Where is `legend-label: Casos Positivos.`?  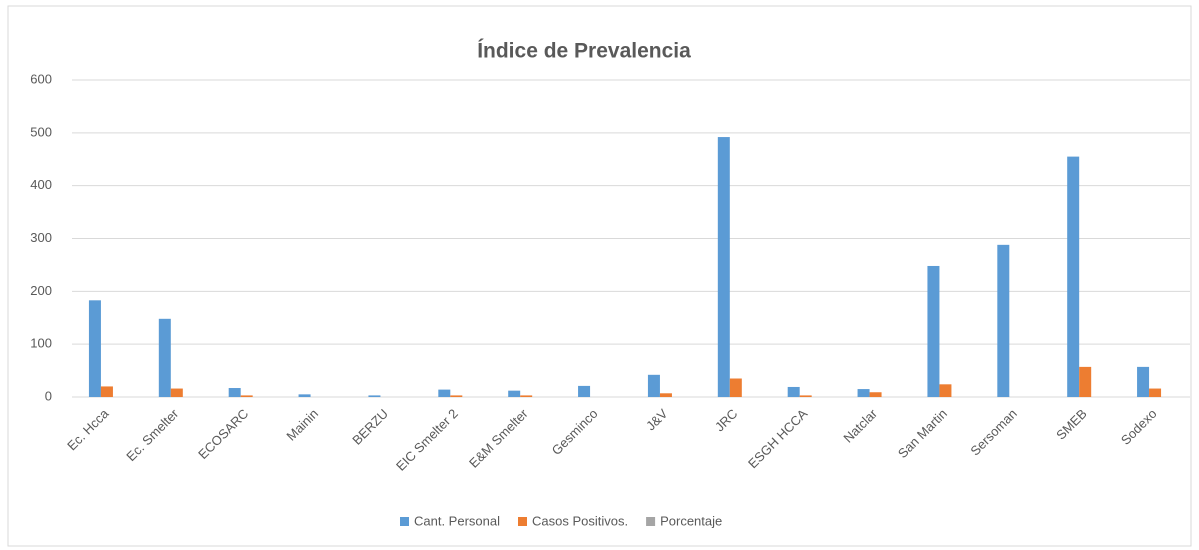 legend-label: Casos Positivos. is located at coordinates (580, 520).